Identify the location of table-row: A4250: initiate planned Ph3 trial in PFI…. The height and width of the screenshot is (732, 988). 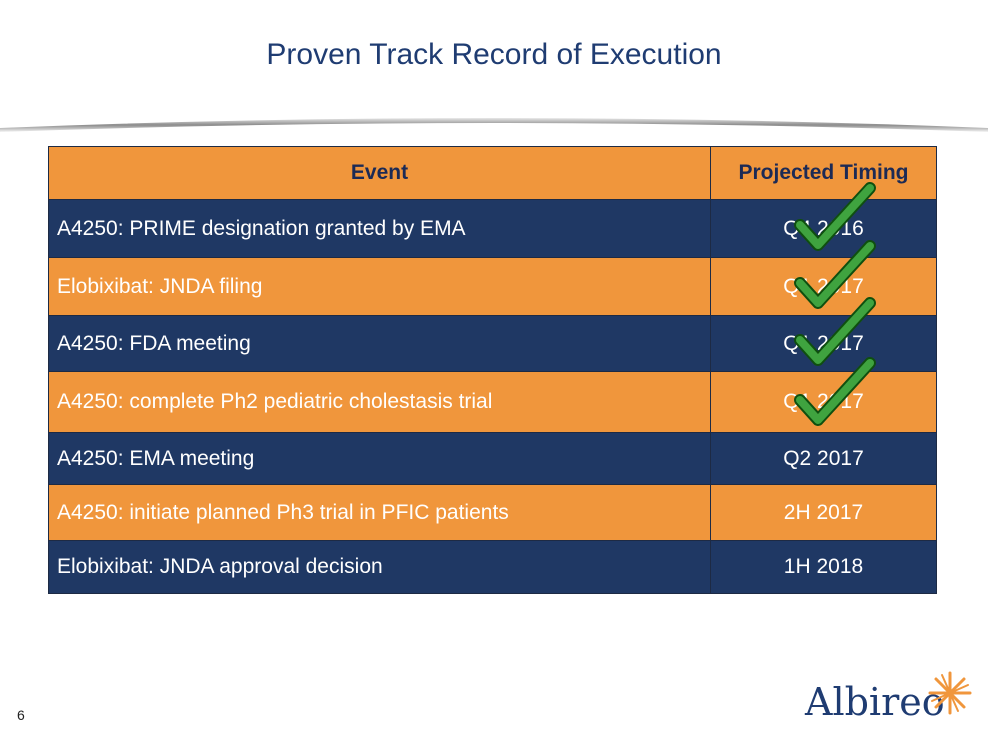
(492, 512).